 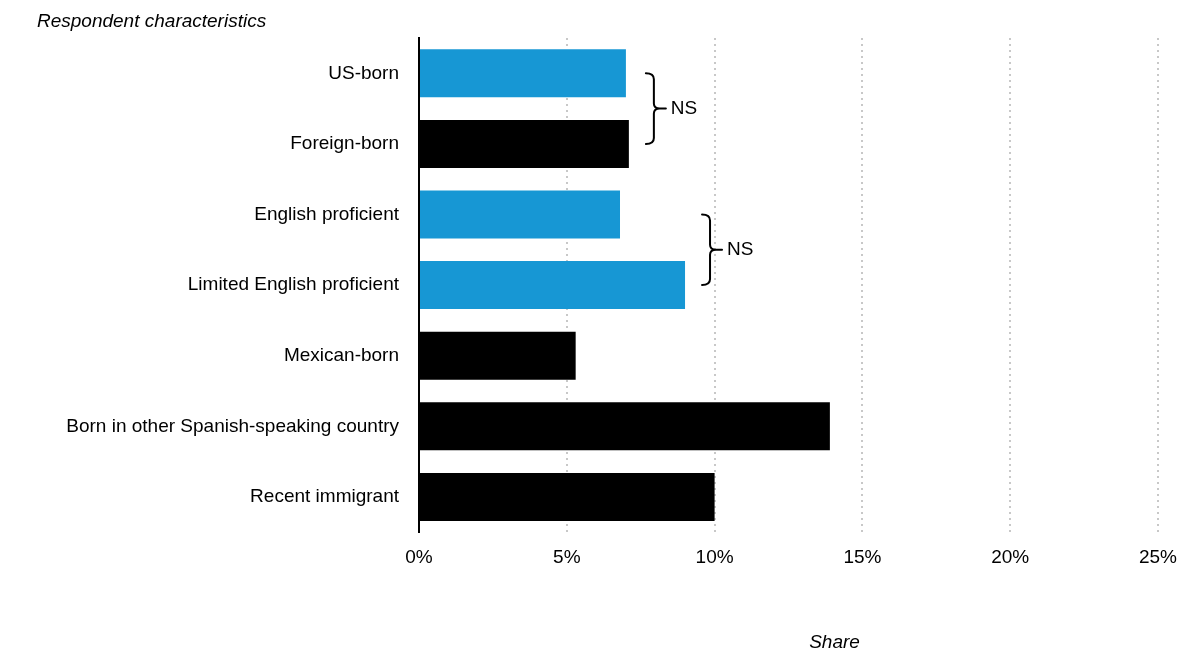 I want to click on y-tick-label: Mexican-born, so click(x=341, y=354).